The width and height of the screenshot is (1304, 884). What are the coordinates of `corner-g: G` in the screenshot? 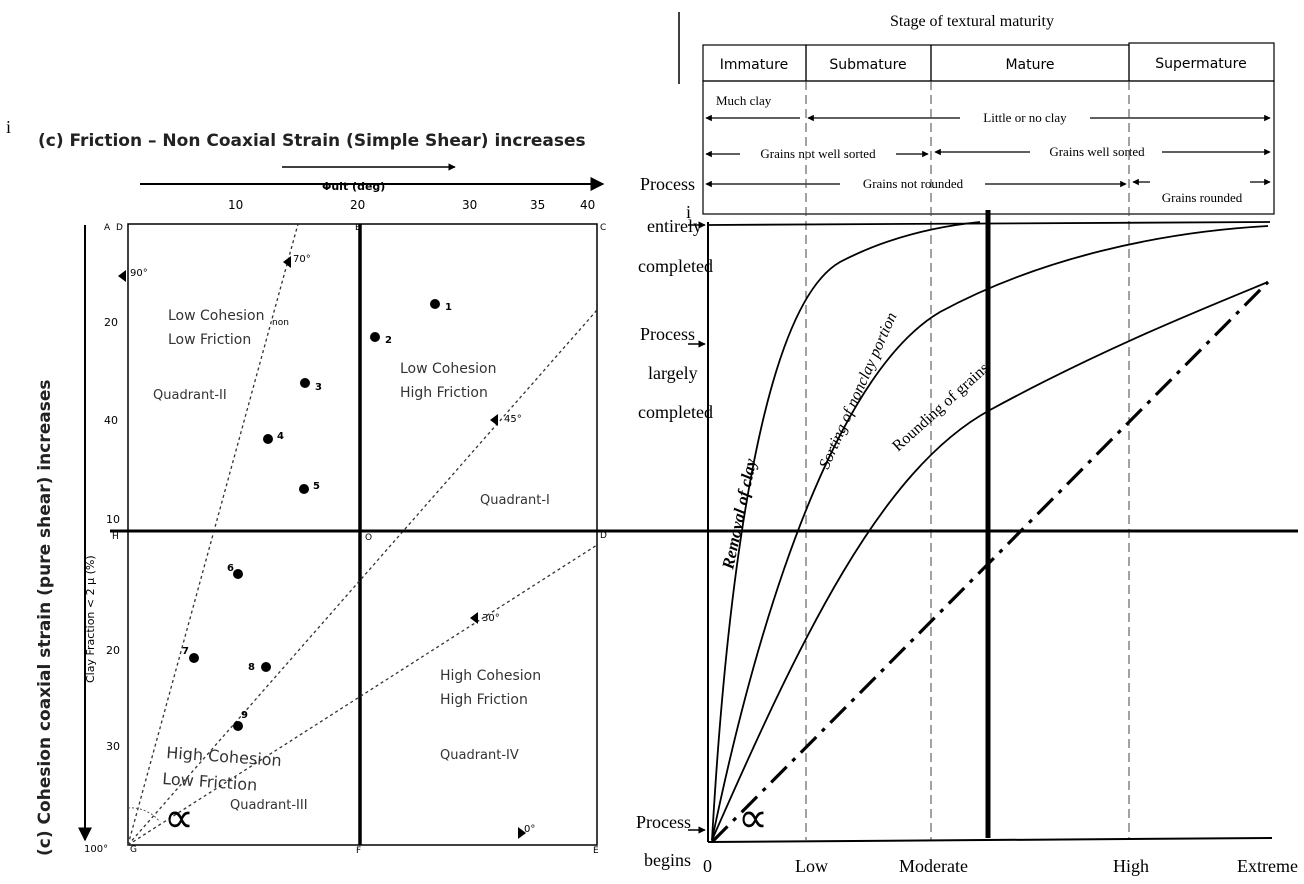 It's located at (133, 850).